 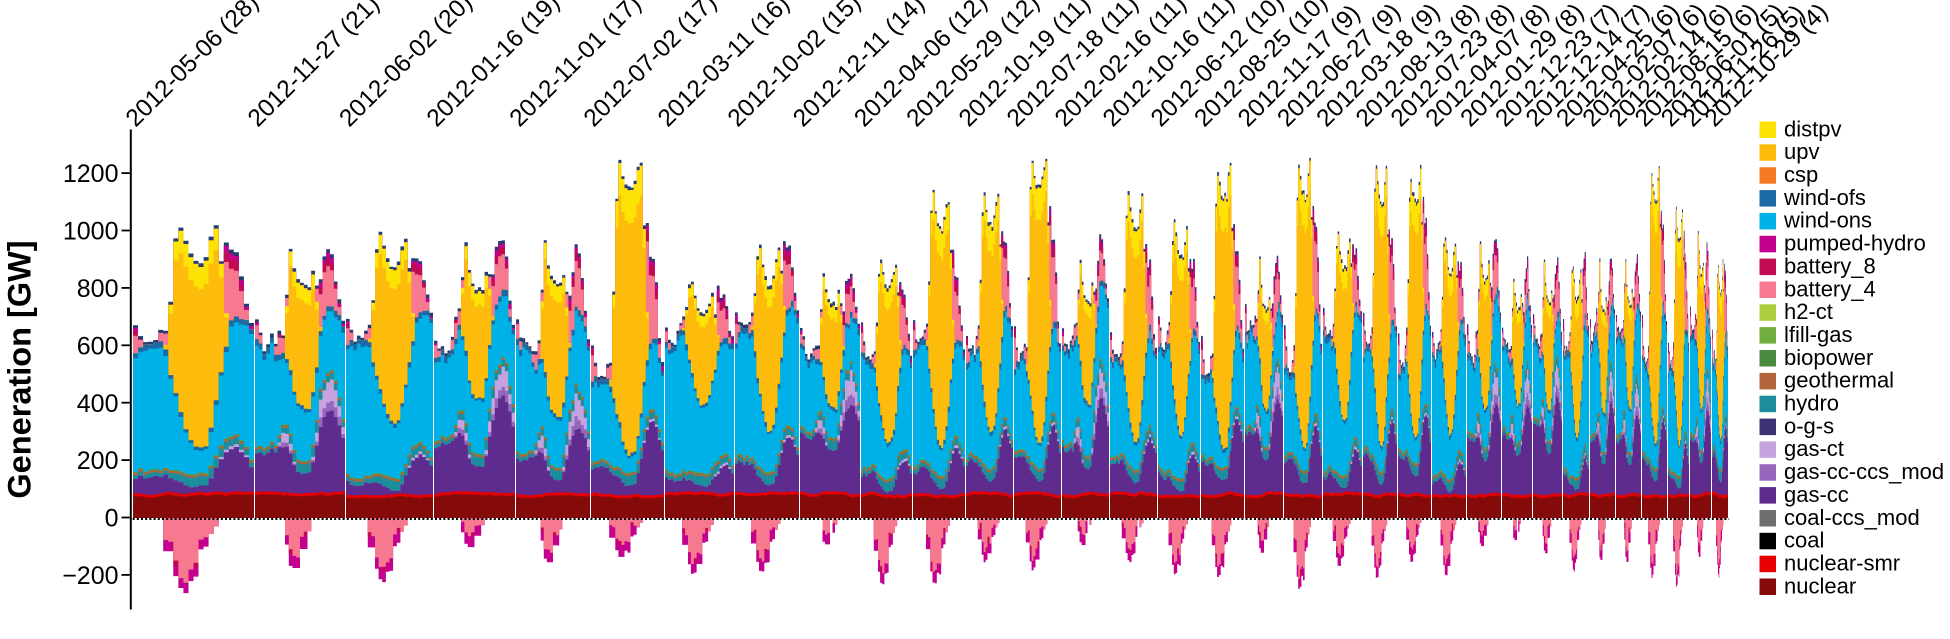 I want to click on svg-text: h2-ct, so click(x=1808, y=311).